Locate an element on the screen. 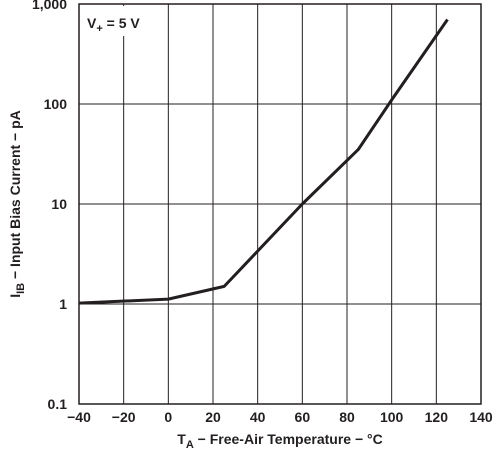 The image size is (499, 452). x-axis-label-rest: − Free-Air Temperature − °C is located at coordinates (288, 439).